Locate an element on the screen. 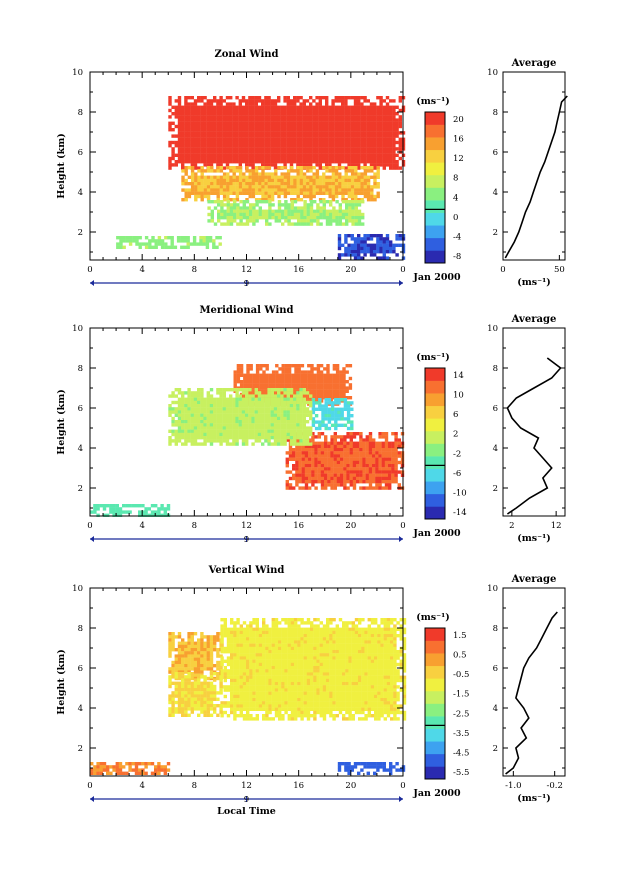  date-axis-arrow is located at coordinates (92, 283).